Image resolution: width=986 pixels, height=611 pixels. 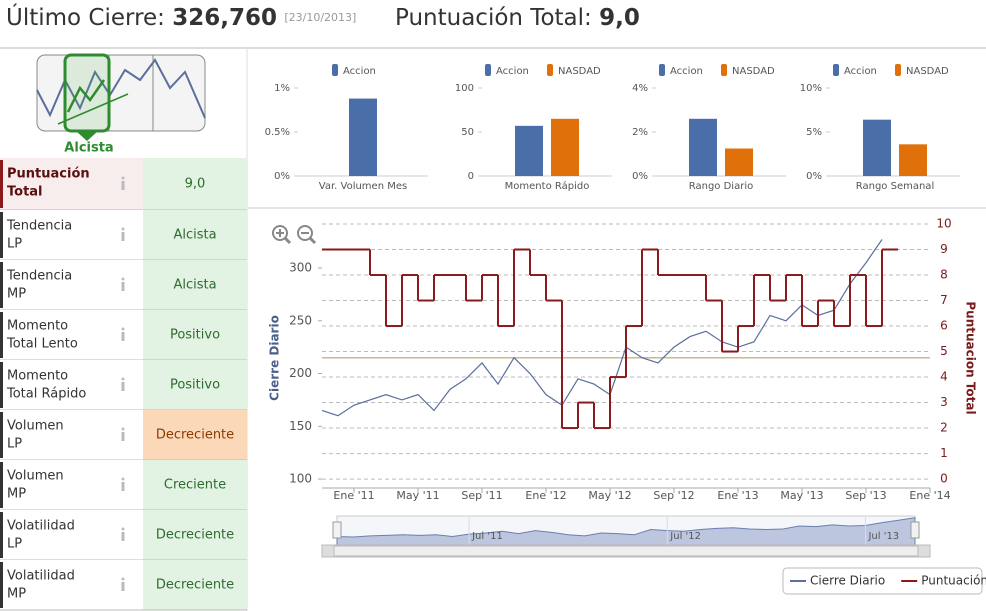 What do you see at coordinates (277, 132) in the screenshot?
I see `y-tick-label: 0.5%` at bounding box center [277, 132].